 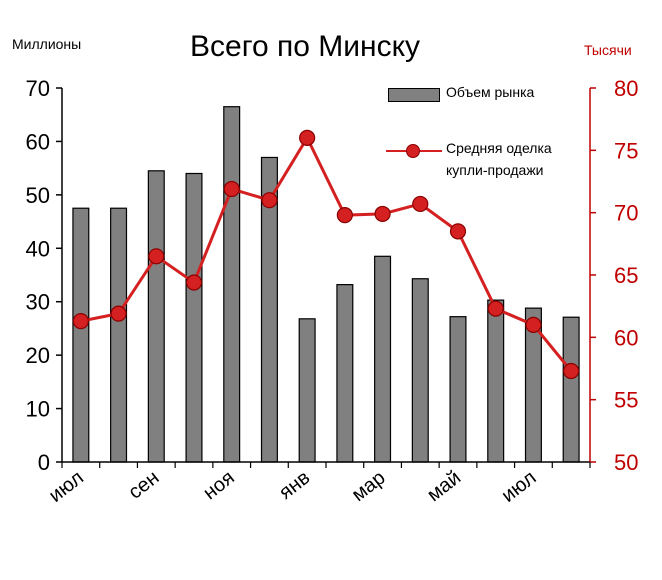 I want to click on left-tick-label: 70, so click(x=38, y=88).